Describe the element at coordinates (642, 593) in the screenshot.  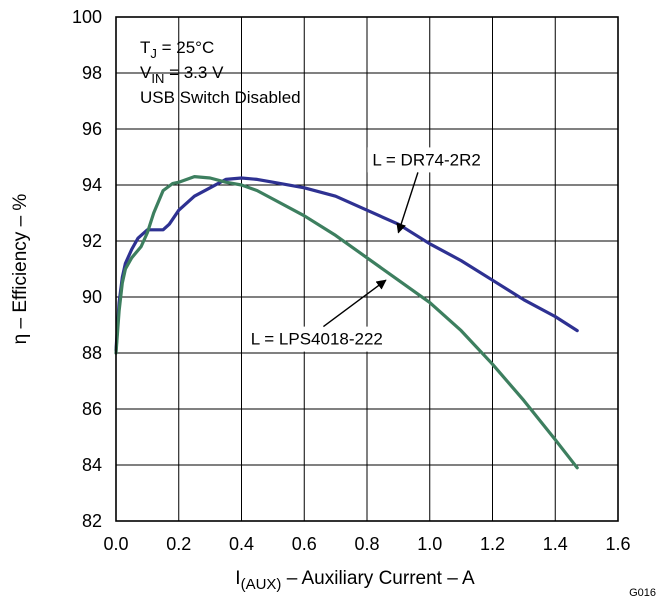
I see `figure-code: G016` at that location.